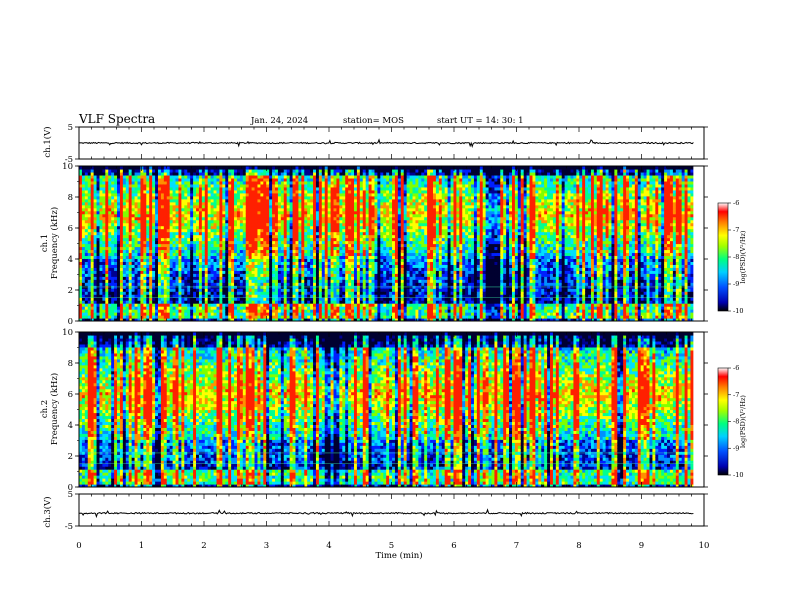 Image resolution: width=792 pixels, height=612 pixels. I want to click on ch1-colorbar: -6 -7 -8 -9 -10 log(PSD)(V²/Hz), so click(732, 257).